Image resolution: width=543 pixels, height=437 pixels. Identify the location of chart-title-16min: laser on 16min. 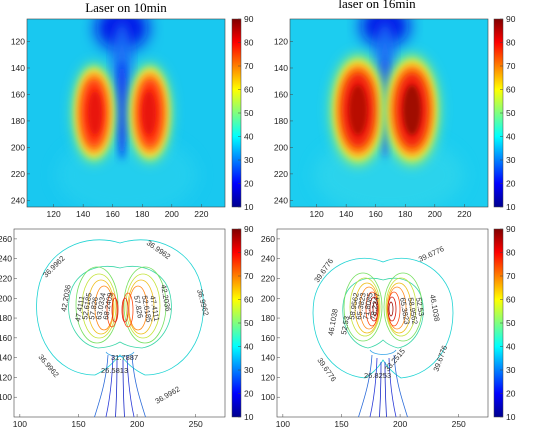
(377, 5).